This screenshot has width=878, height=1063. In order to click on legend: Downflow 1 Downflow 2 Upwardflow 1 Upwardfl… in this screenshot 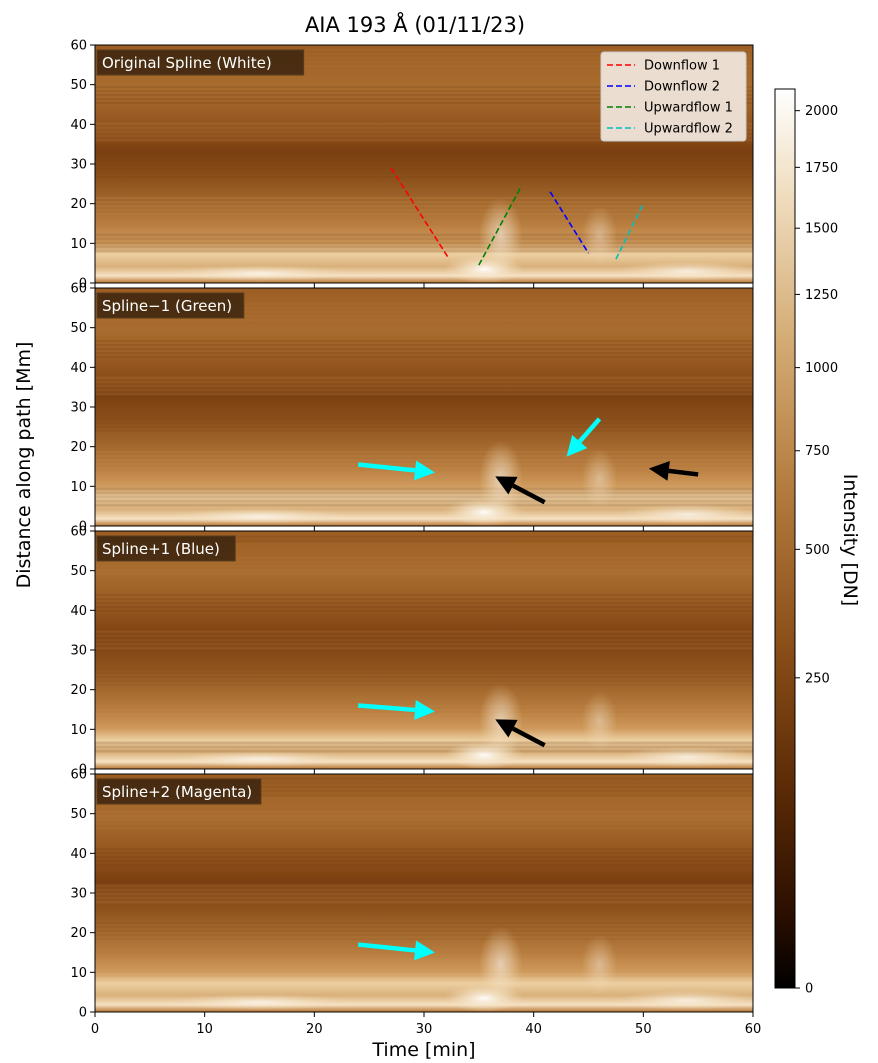, I will do `click(673, 96)`.